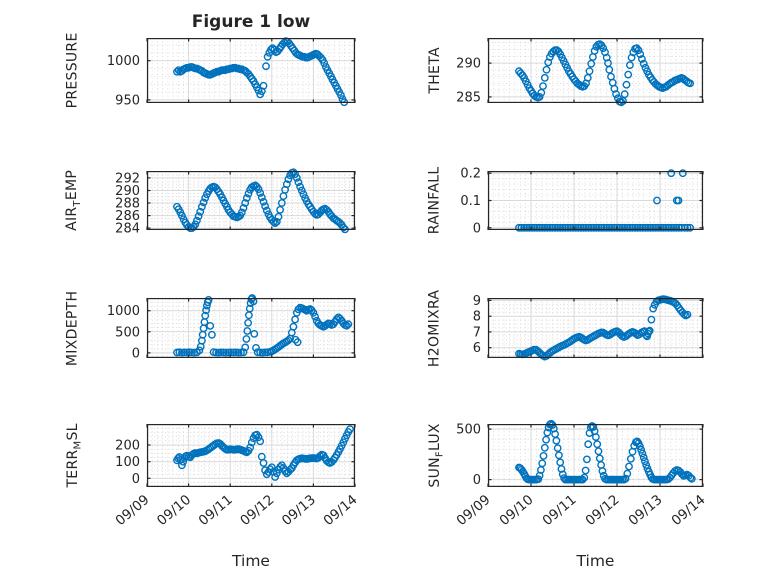 Image resolution: width=778 pixels, height=583 pixels. I want to click on major-grid, so click(595, 200).